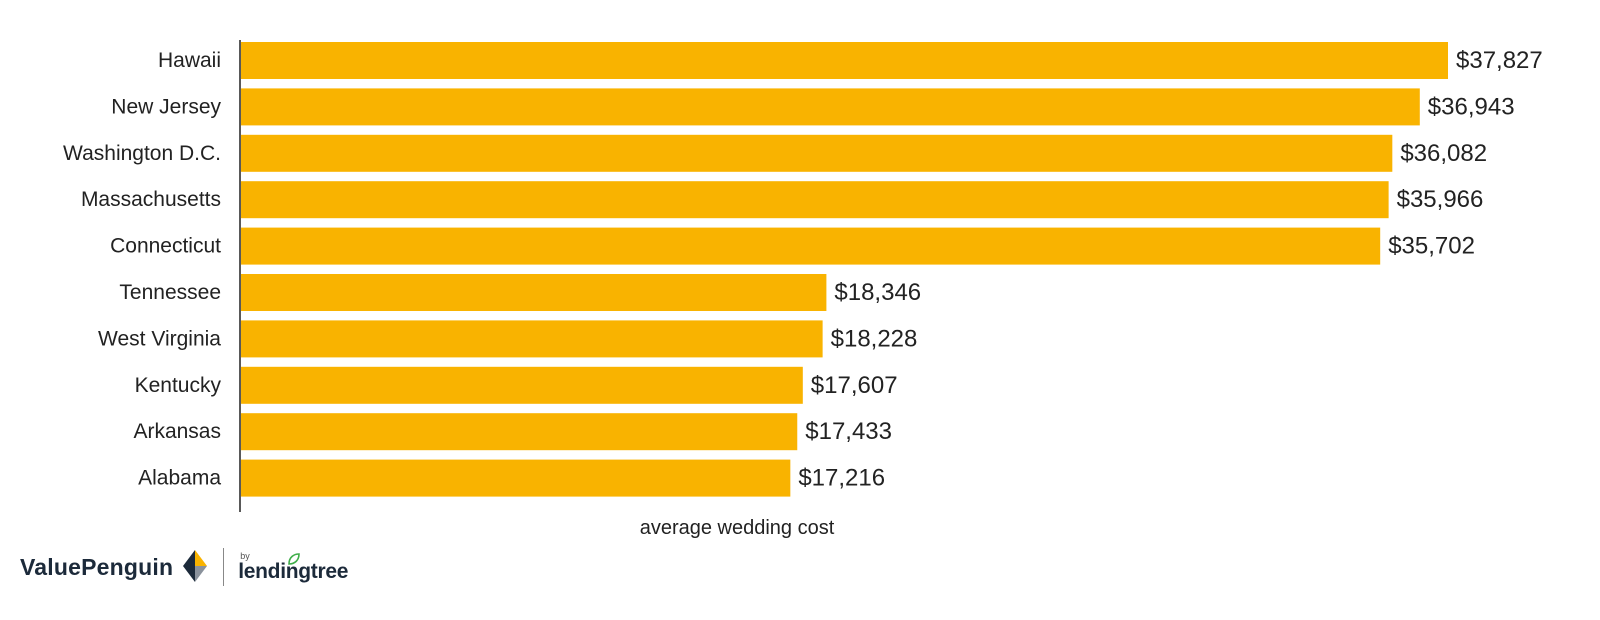 This screenshot has height=620, width=1600. What do you see at coordinates (179, 478) in the screenshot?
I see `category-label: Alabama` at bounding box center [179, 478].